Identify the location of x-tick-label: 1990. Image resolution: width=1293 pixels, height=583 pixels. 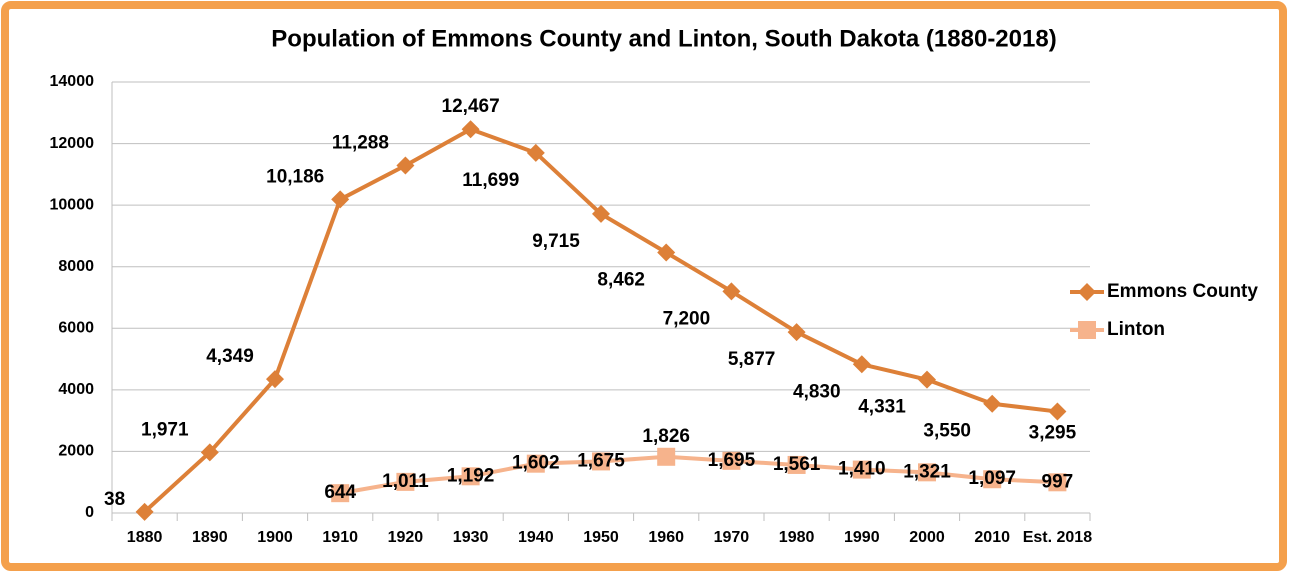
(862, 537).